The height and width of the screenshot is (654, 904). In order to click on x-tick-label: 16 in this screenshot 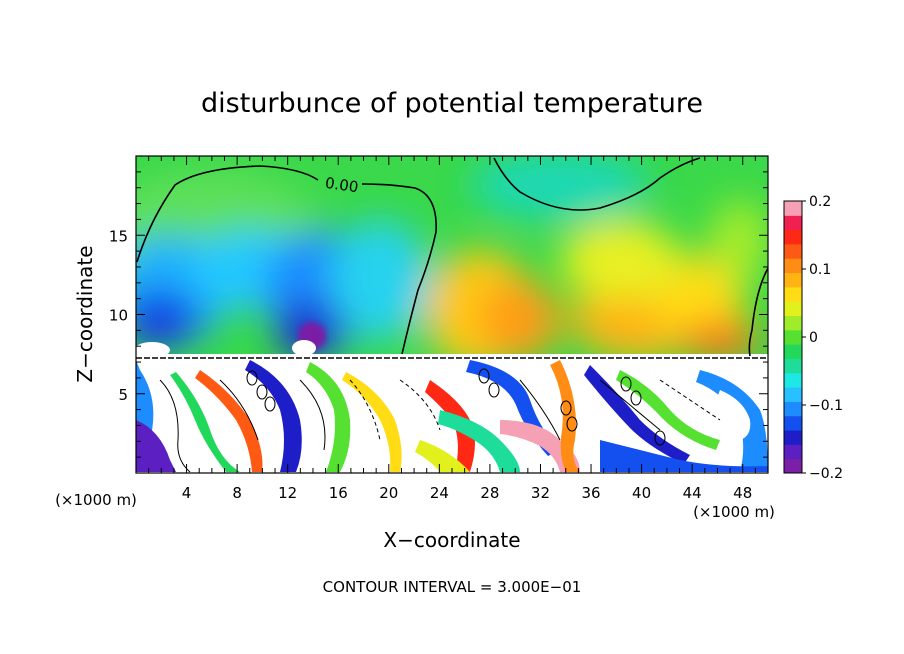, I will do `click(338, 493)`.